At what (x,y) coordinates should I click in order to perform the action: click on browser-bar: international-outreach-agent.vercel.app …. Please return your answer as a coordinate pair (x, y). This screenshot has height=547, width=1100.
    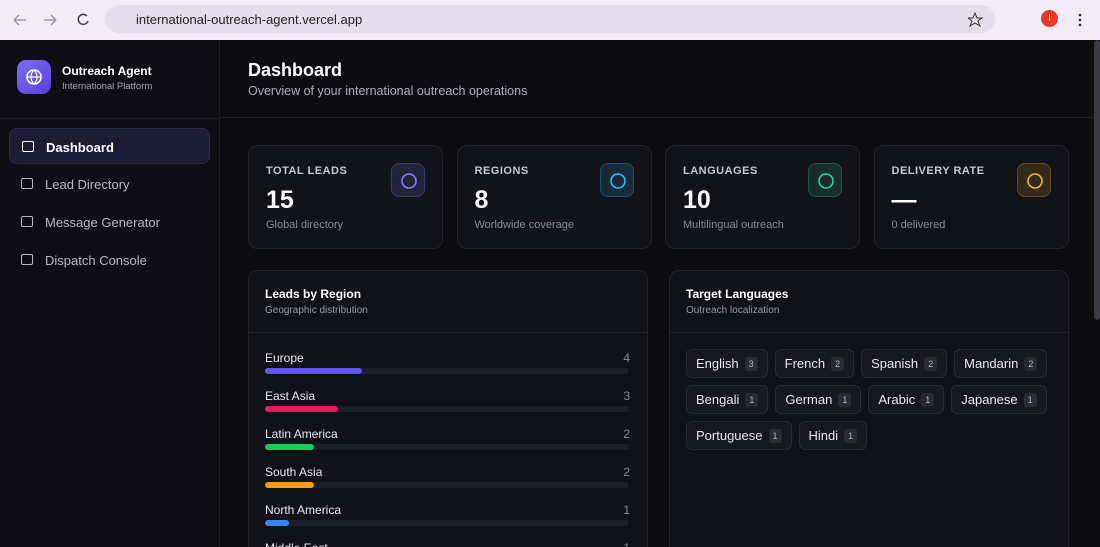
    Looking at the image, I should click on (550, 20).